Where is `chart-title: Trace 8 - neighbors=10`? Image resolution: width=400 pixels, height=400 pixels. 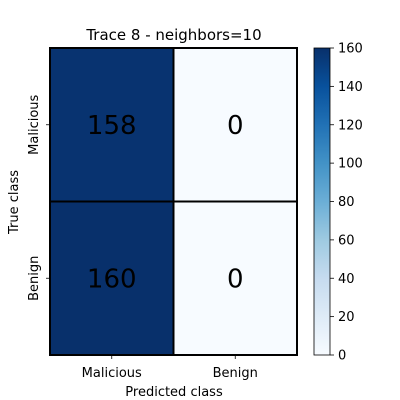 chart-title: Trace 8 - neighbors=10 is located at coordinates (173, 35).